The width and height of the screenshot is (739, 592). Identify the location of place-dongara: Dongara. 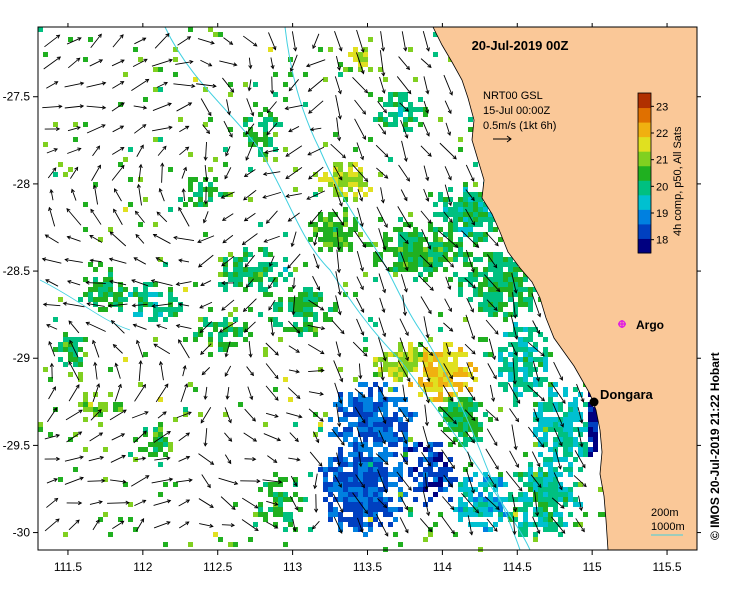
(621, 397).